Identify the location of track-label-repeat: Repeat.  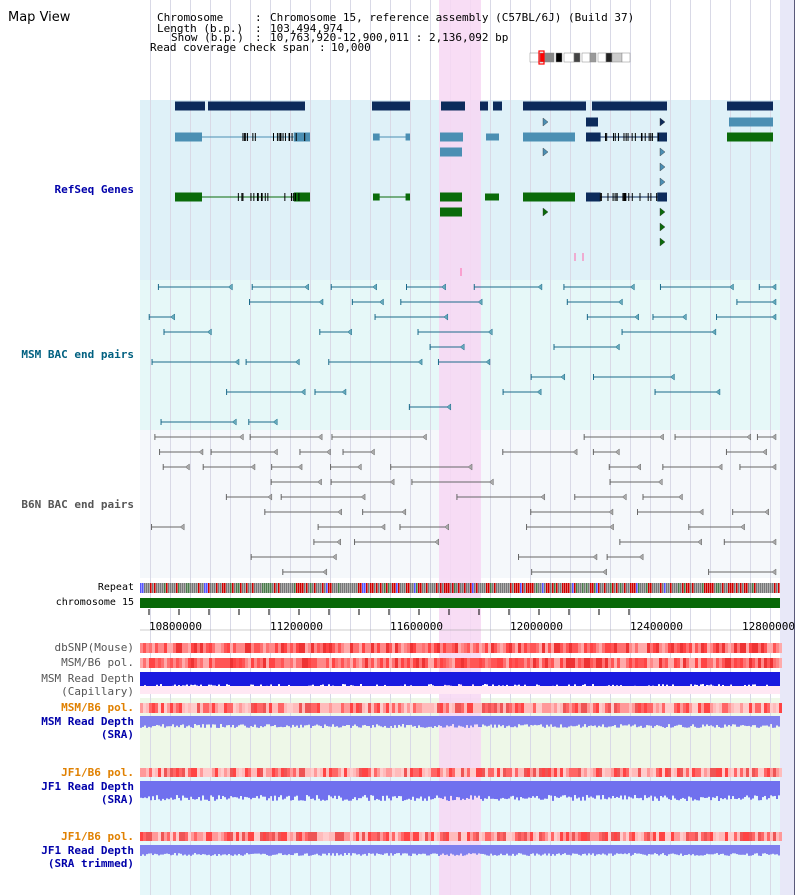
(115, 587).